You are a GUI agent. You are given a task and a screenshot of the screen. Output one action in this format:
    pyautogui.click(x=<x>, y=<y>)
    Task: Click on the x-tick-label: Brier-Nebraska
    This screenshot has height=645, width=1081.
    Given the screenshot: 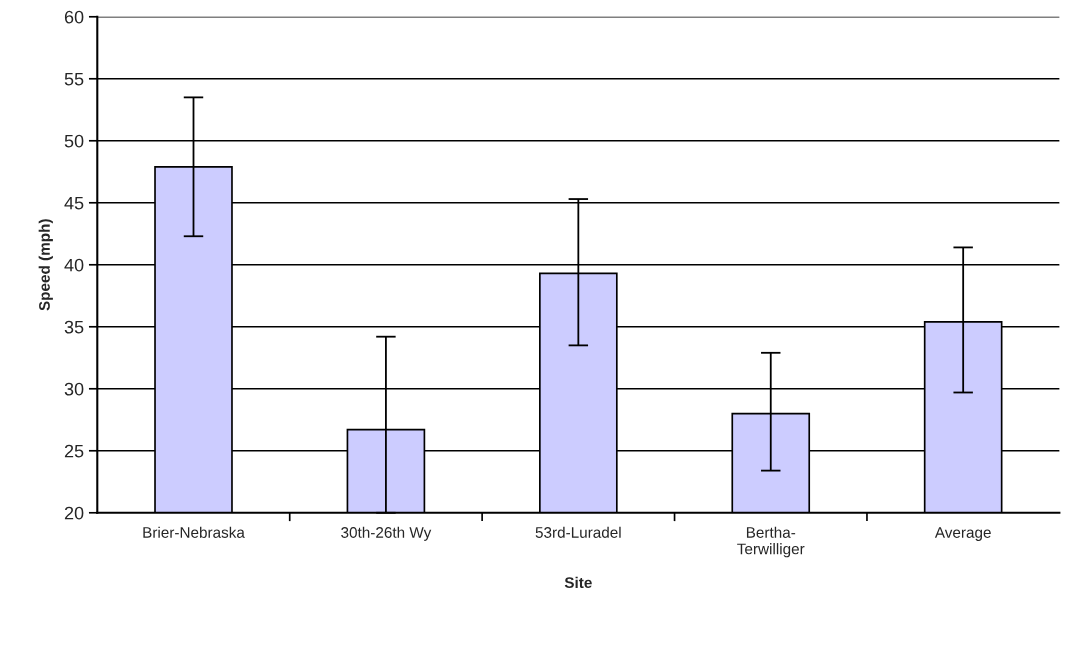 What is the action you would take?
    pyautogui.click(x=194, y=532)
    